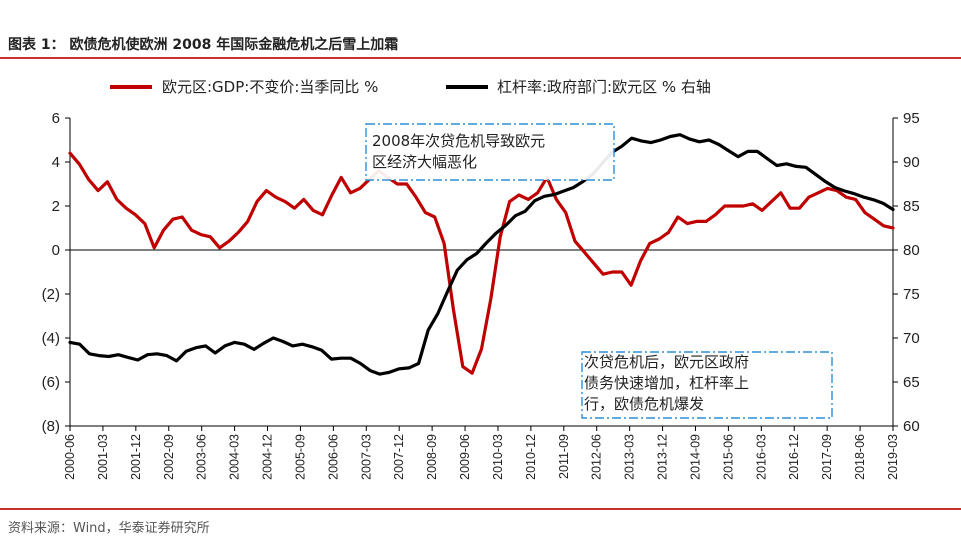  I want to click on left-tick-label: (4), so click(51, 338).